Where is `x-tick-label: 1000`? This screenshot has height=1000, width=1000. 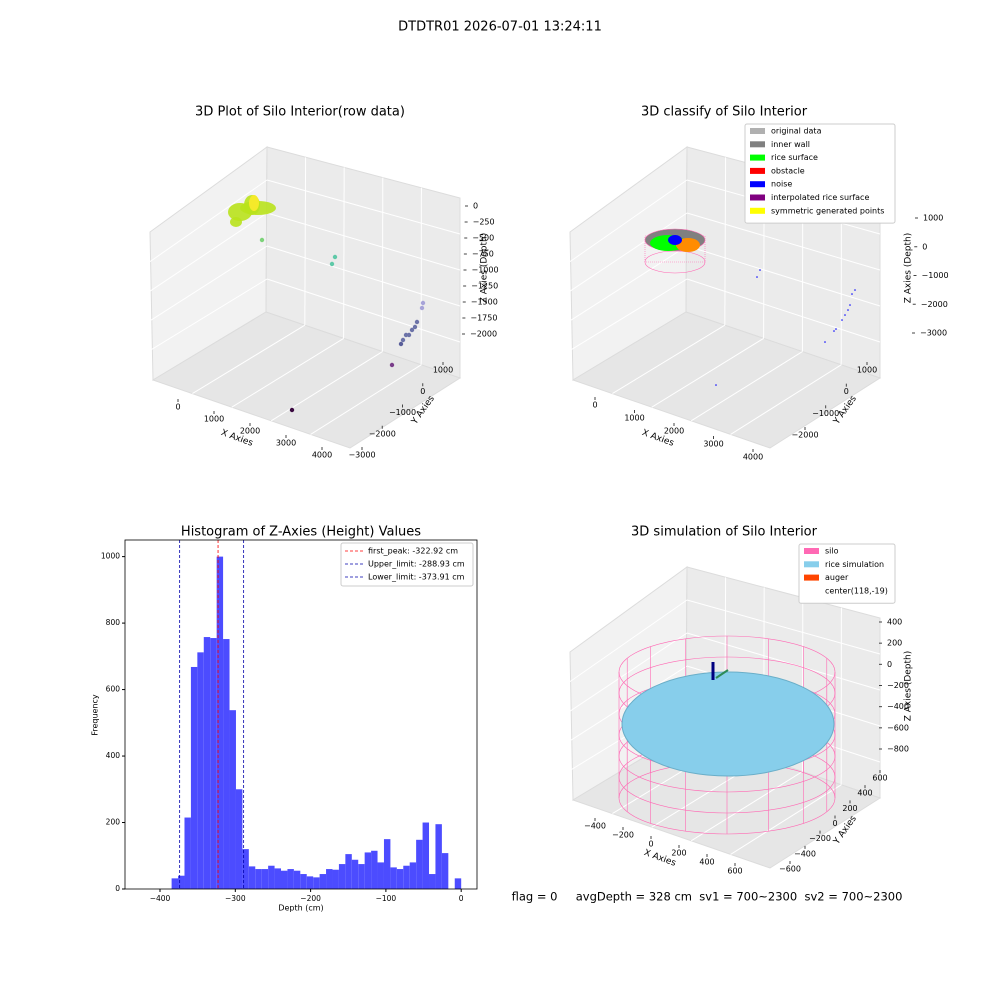 x-tick-label: 1000 is located at coordinates (634, 418).